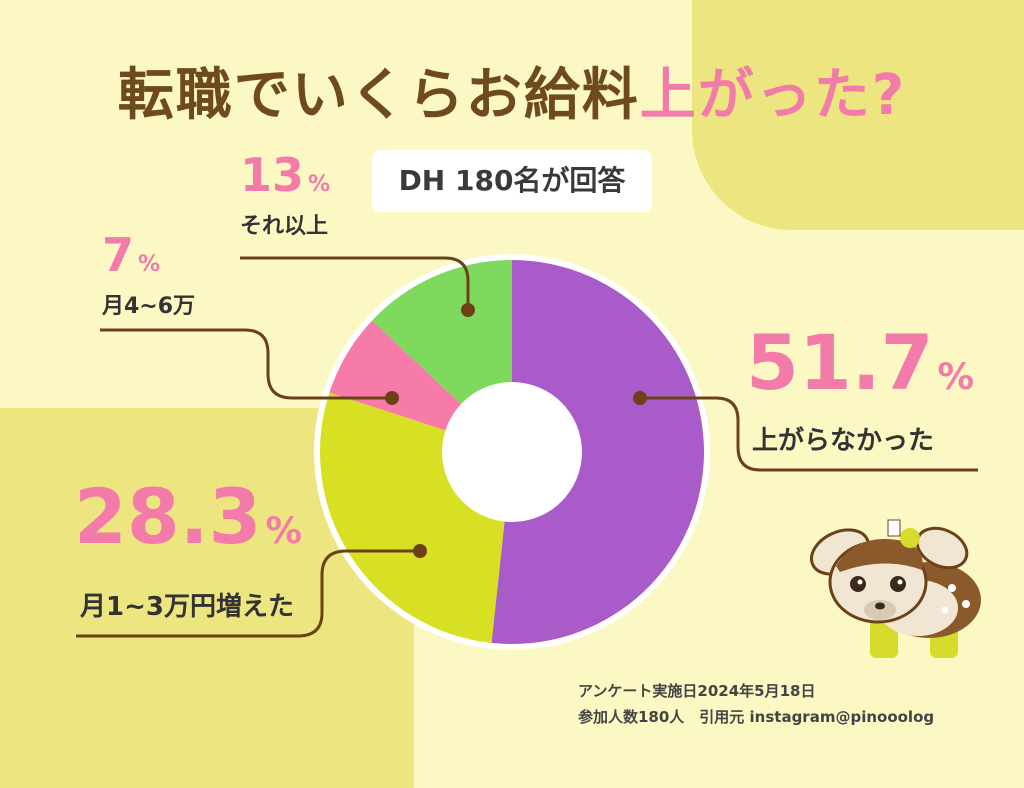 The height and width of the screenshot is (788, 1024). Describe the element at coordinates (860, 362) in the screenshot. I see `pct-label-none: 51.7%` at that location.